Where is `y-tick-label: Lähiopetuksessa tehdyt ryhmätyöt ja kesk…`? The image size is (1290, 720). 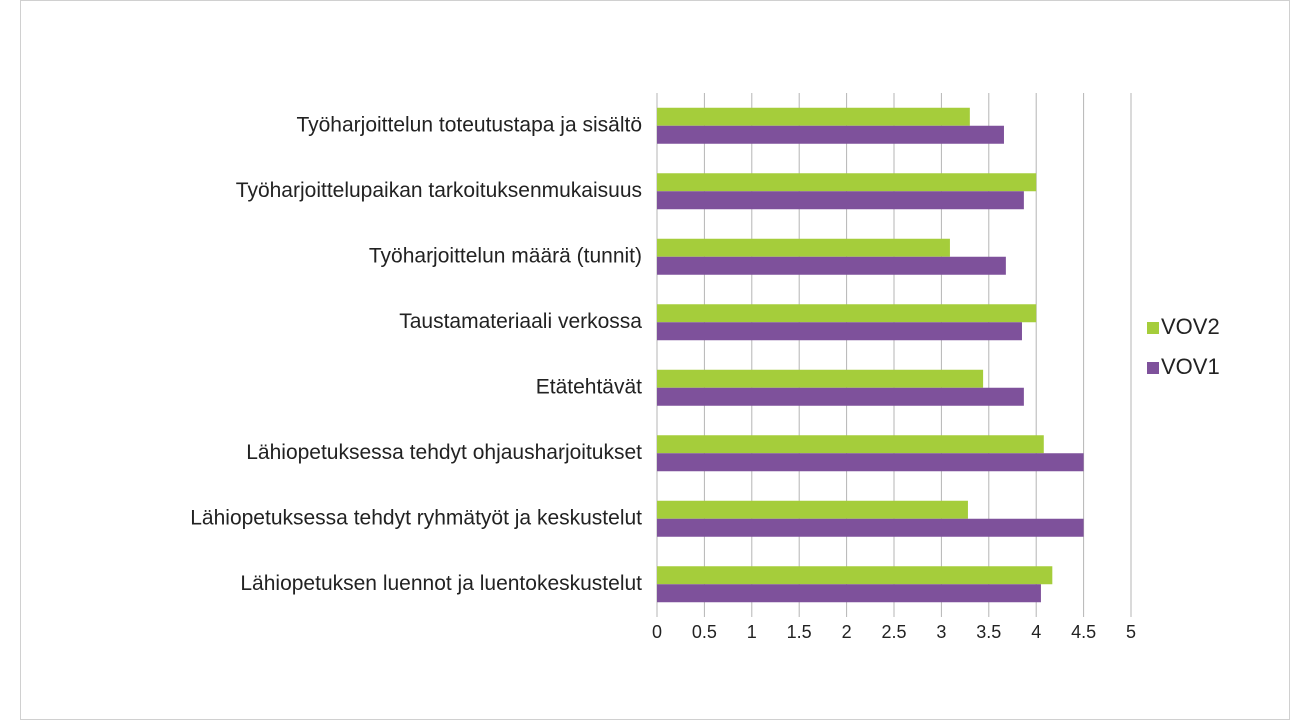 y-tick-label: Lähiopetuksessa tehdyt ryhmätyöt ja kesk… is located at coordinates (416, 517).